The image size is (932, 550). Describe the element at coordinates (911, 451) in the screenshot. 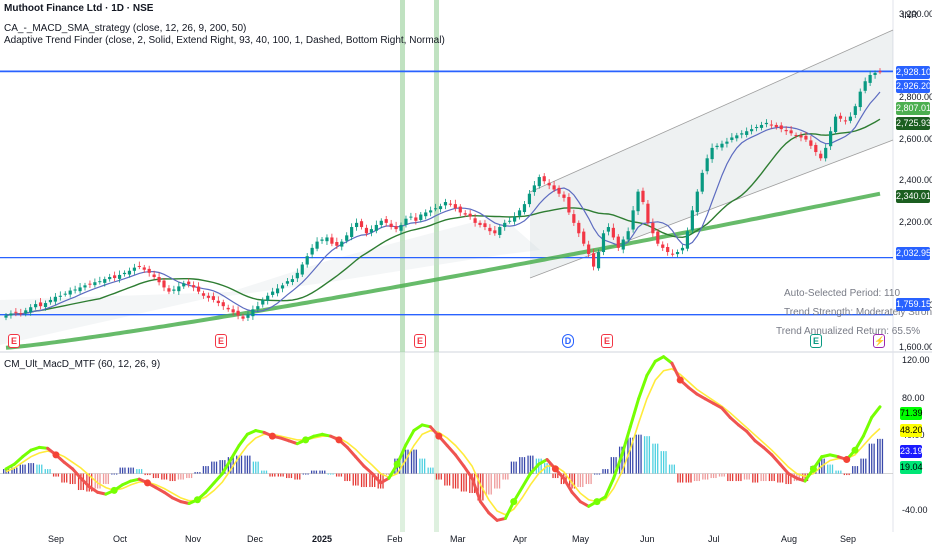

I see `macd-value-tag: 23.19` at that location.